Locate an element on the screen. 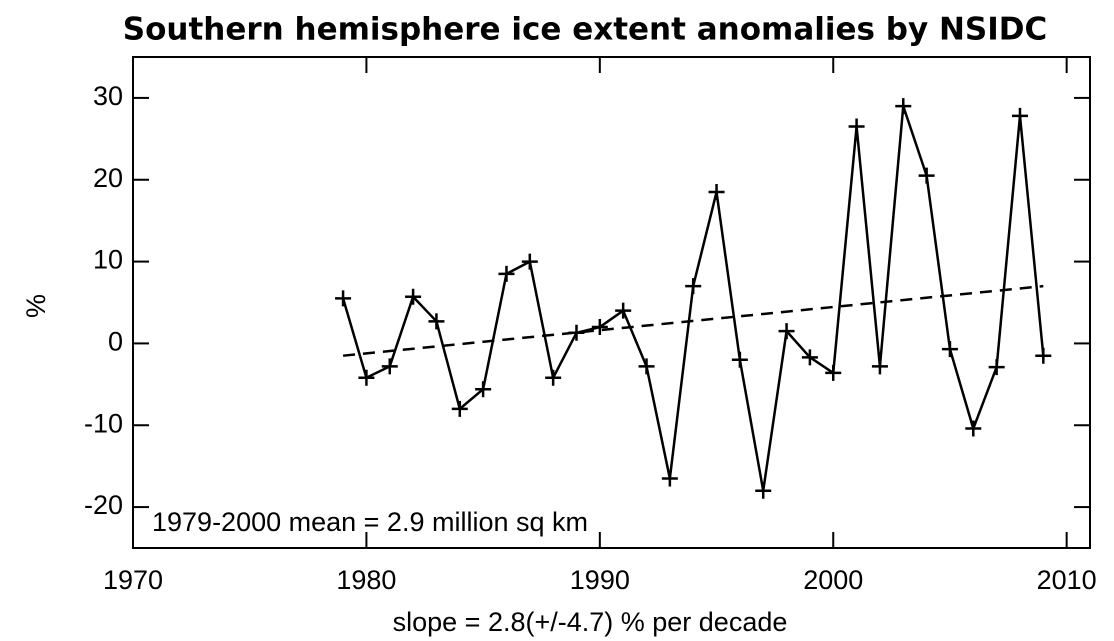 The height and width of the screenshot is (641, 1114). x-tick-label: 2010 is located at coordinates (1067, 580).